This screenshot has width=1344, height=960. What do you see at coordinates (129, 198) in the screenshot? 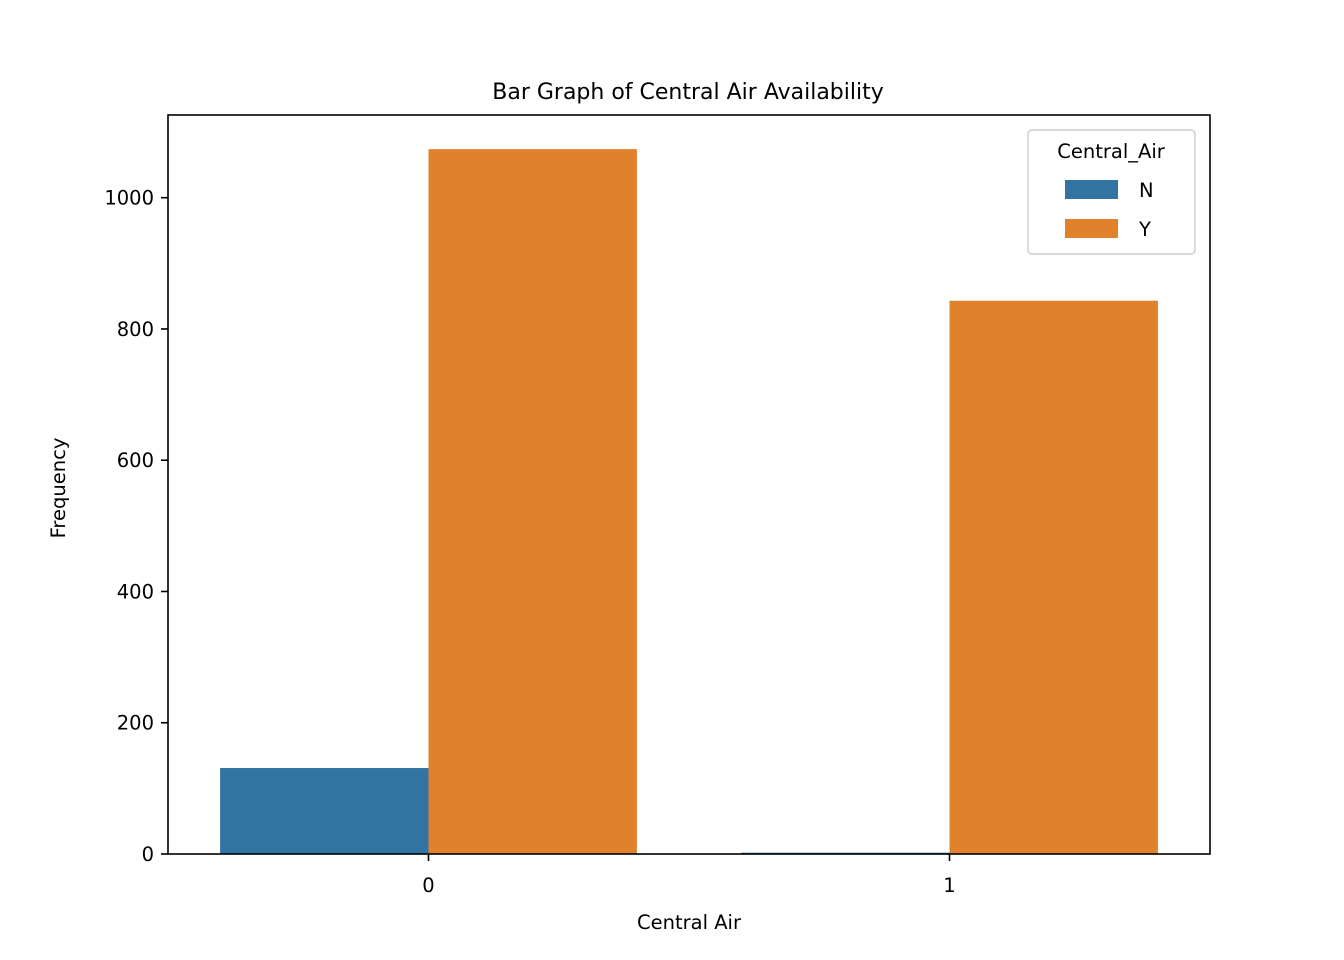
I see `y-tick-label: 1000` at bounding box center [129, 198].